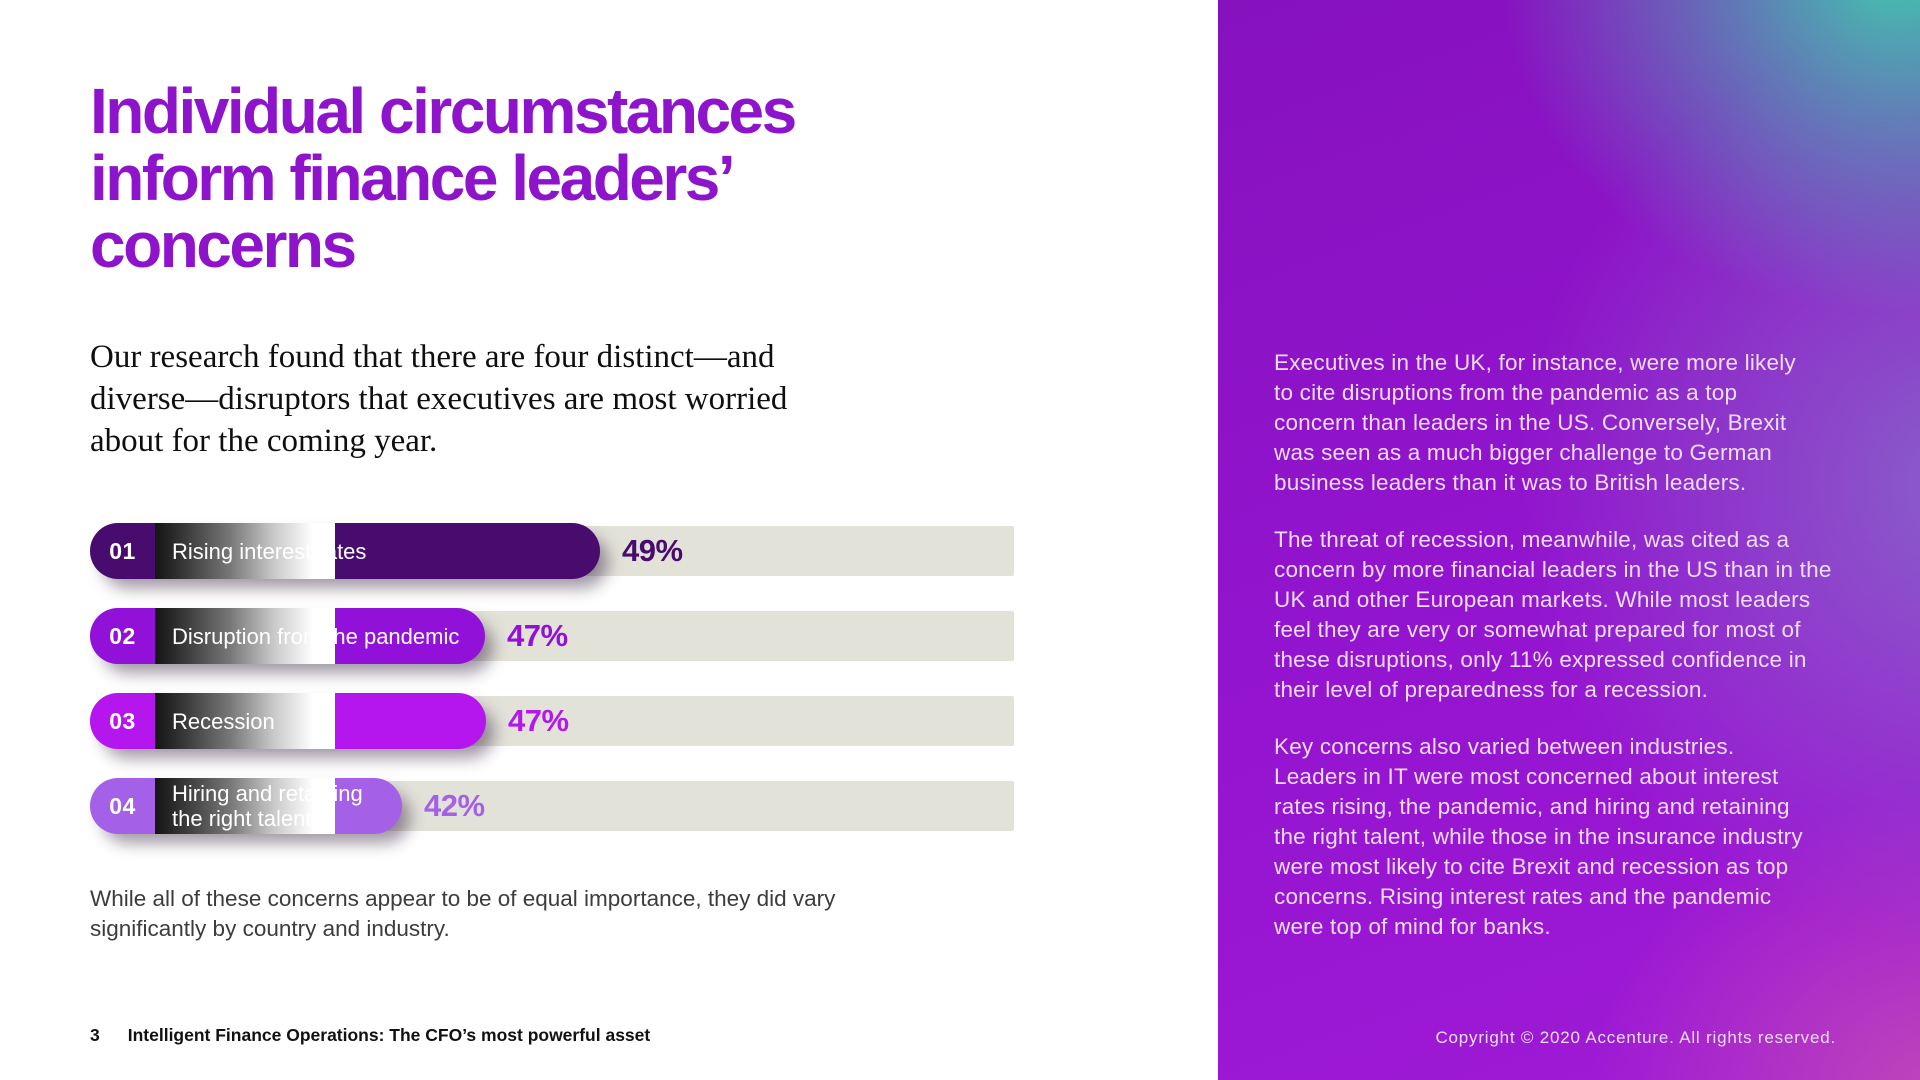 This screenshot has width=1920, height=1080. Describe the element at coordinates (652, 550) in the screenshot. I see `bar-value: 49%` at that location.